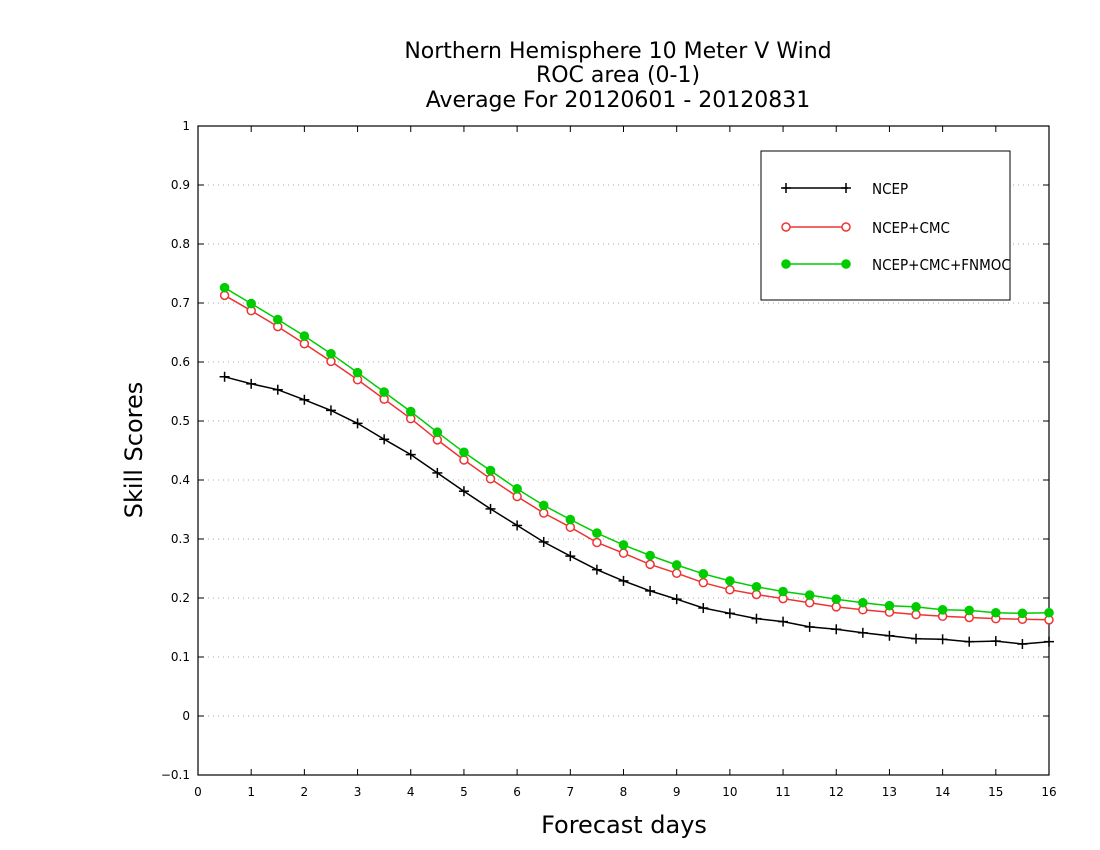  What do you see at coordinates (180, 244) in the screenshot?
I see `y-tick-label: 0.8` at bounding box center [180, 244].